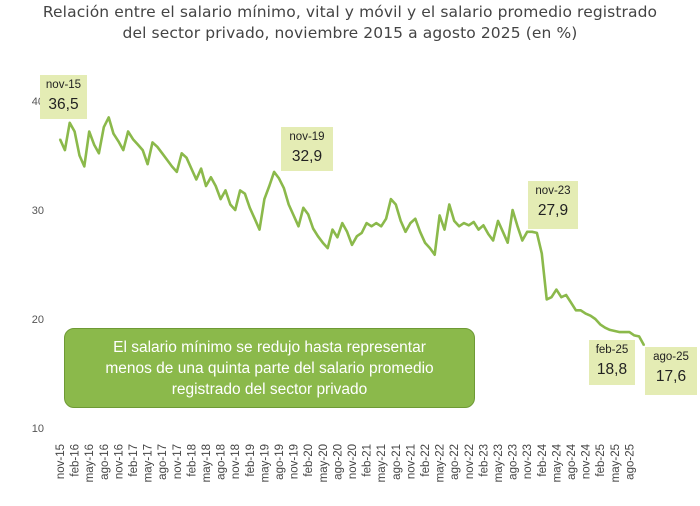 The height and width of the screenshot is (506, 700). What do you see at coordinates (426, 460) in the screenshot?
I see `x-tick-label: feb-22` at bounding box center [426, 460].